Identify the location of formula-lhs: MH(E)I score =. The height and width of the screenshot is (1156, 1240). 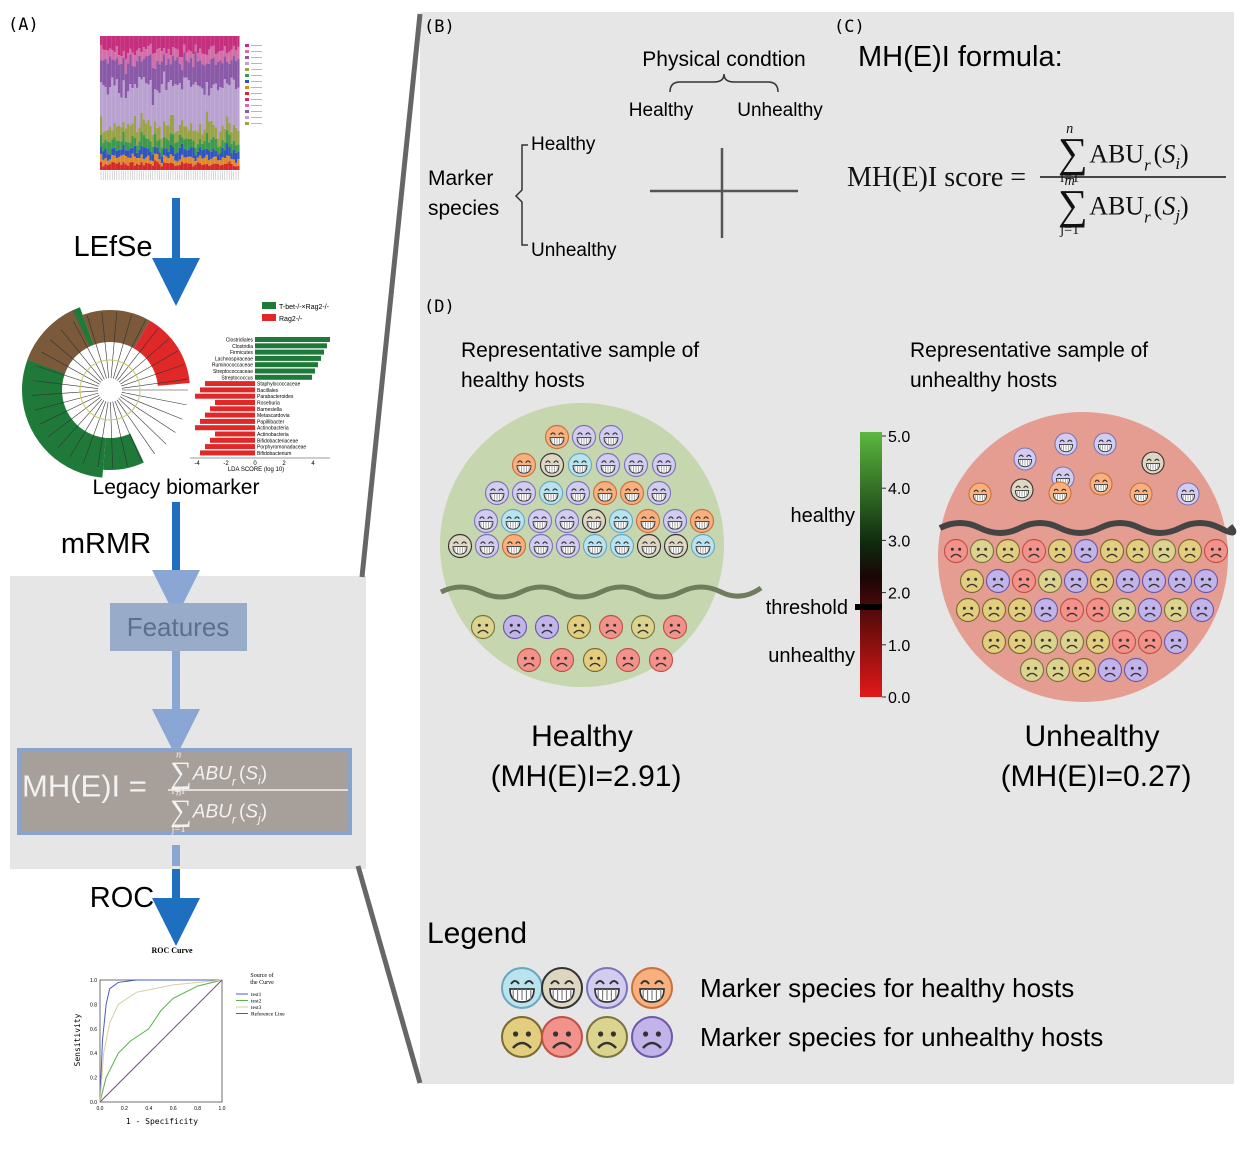
(936, 177).